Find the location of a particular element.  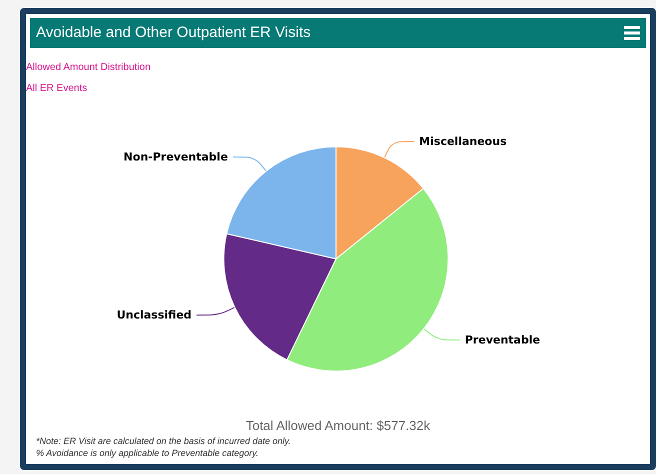

text: Total Allowed Amount: $577.32k is located at coordinates (338, 425).